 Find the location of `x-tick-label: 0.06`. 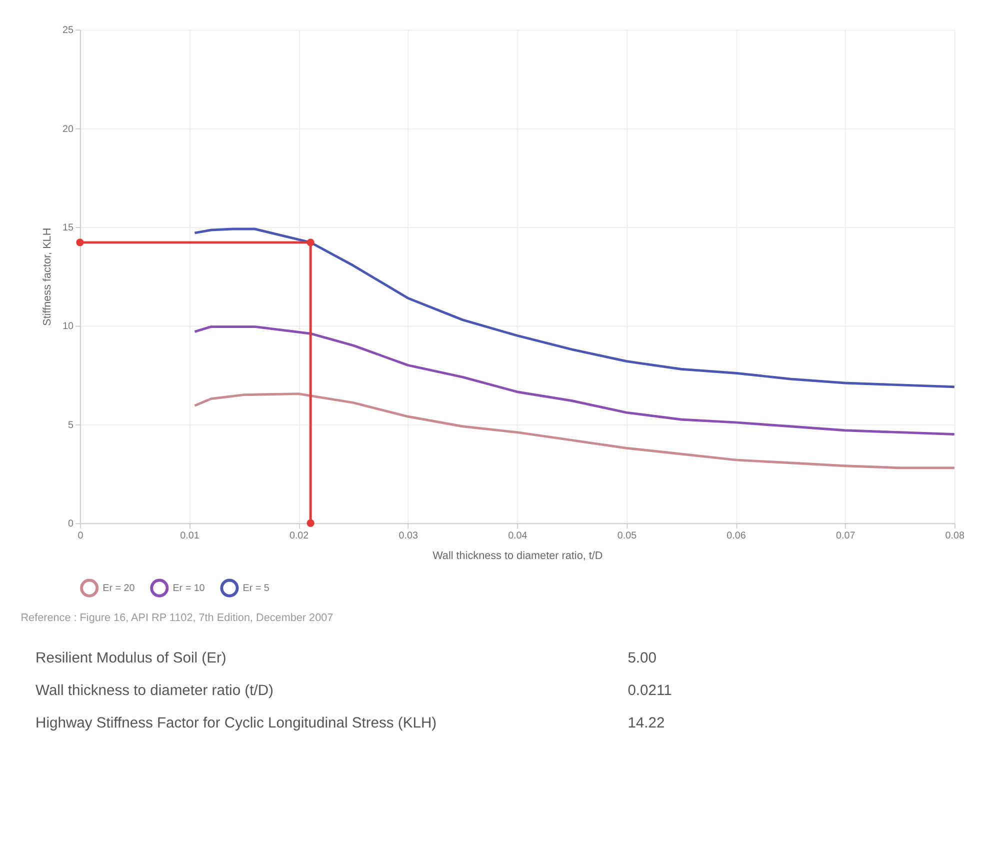

x-tick-label: 0.06 is located at coordinates (736, 536).